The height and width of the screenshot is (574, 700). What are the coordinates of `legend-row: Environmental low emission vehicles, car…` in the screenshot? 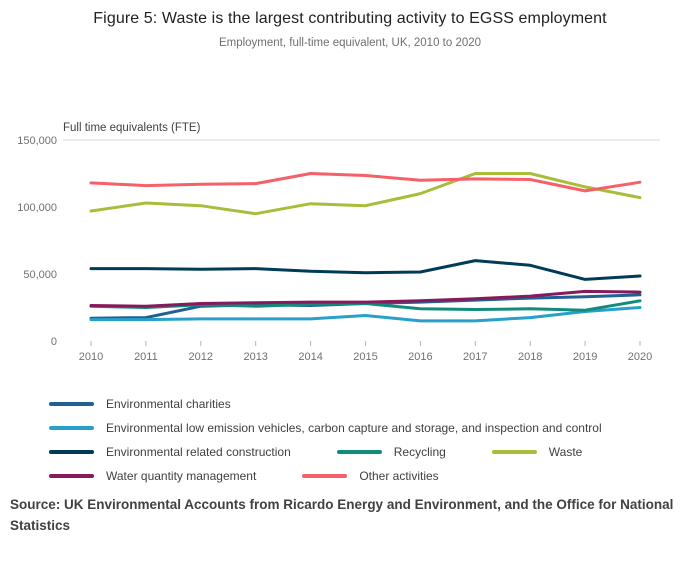 It's located at (374, 428).